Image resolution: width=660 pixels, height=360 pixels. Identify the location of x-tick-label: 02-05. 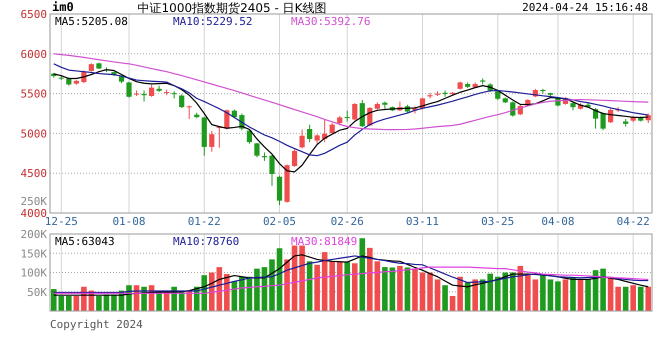
(279, 221).